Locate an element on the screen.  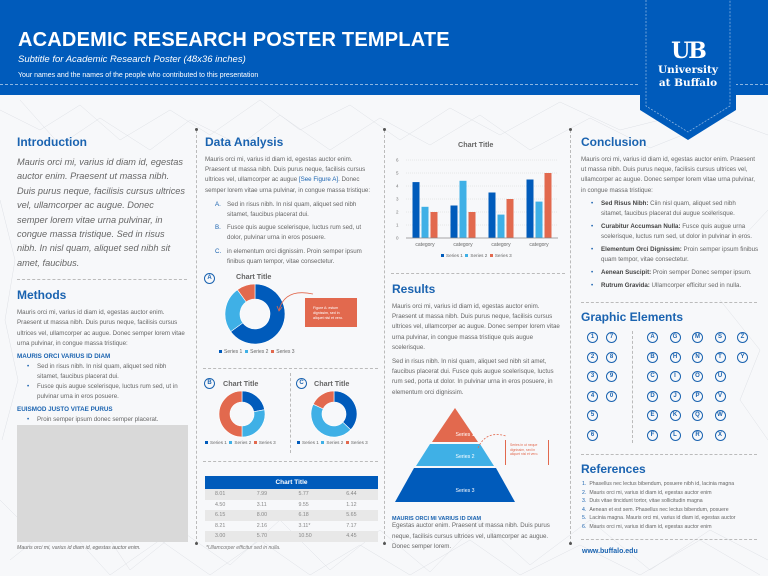
circle-e-icon: E is located at coordinates (652, 416).